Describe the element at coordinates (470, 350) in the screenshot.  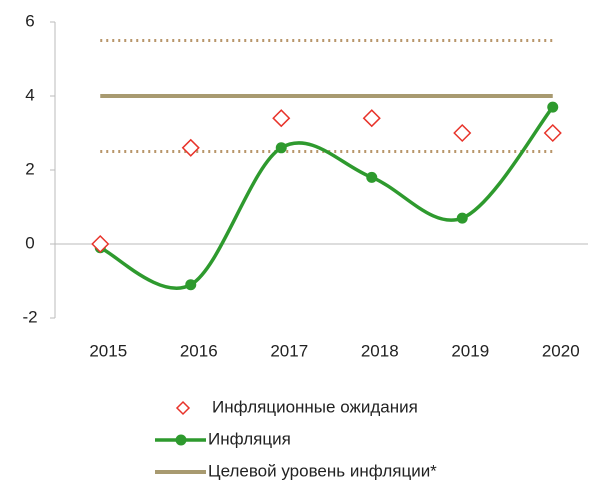
I see `x-tick-label: 2019` at that location.